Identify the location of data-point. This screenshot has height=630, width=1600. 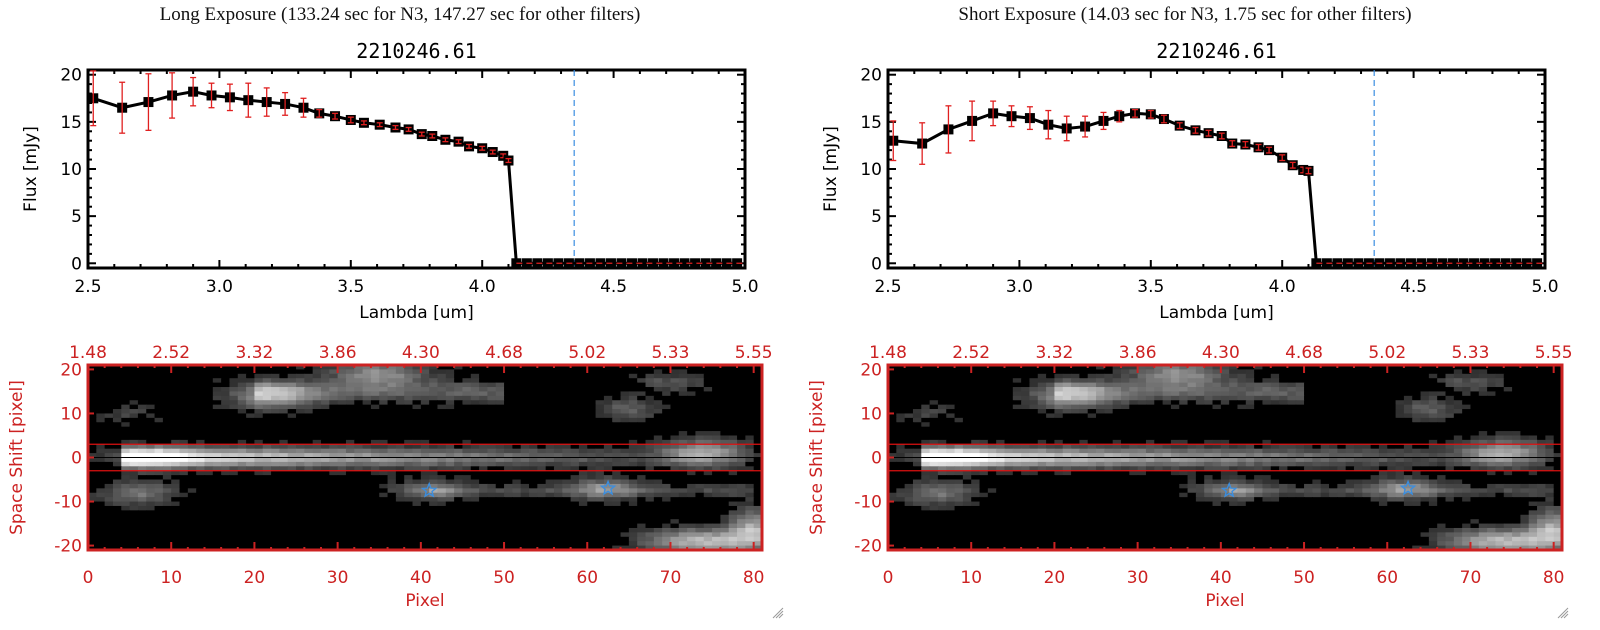
(1463, 263).